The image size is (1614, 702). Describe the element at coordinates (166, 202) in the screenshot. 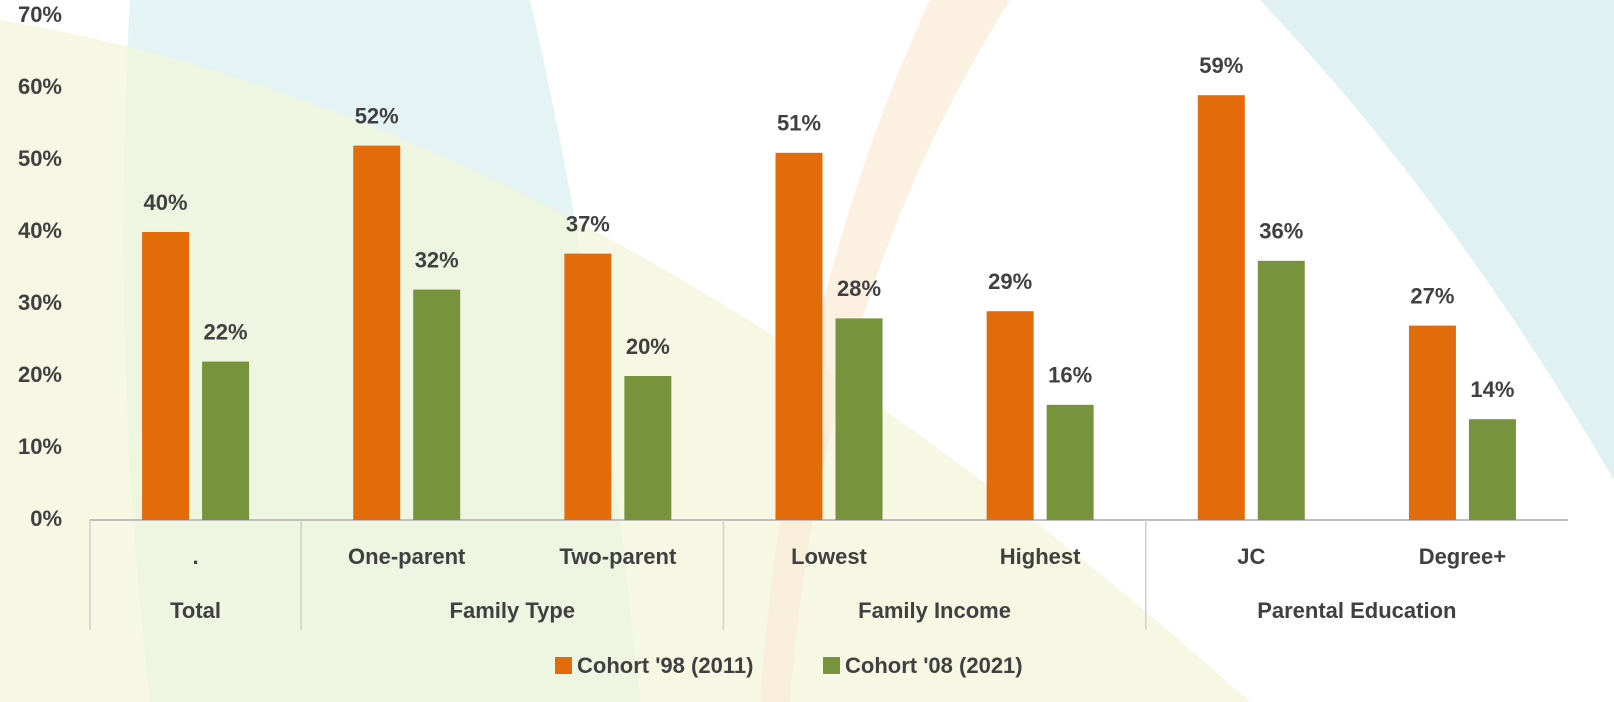

I see `value-label: 40%` at that location.